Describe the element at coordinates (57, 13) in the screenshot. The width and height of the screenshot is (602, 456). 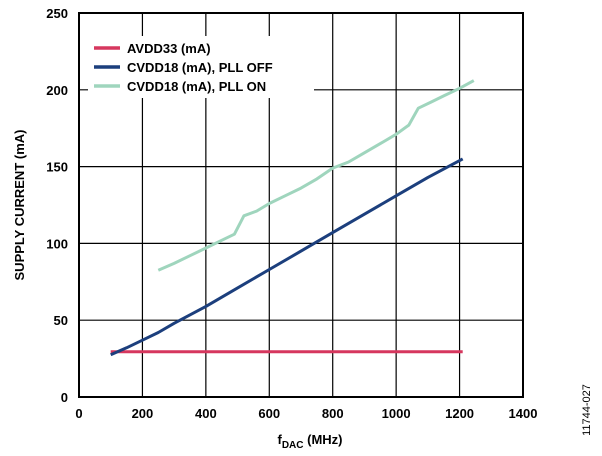
I see `y-tick-label: 250` at that location.